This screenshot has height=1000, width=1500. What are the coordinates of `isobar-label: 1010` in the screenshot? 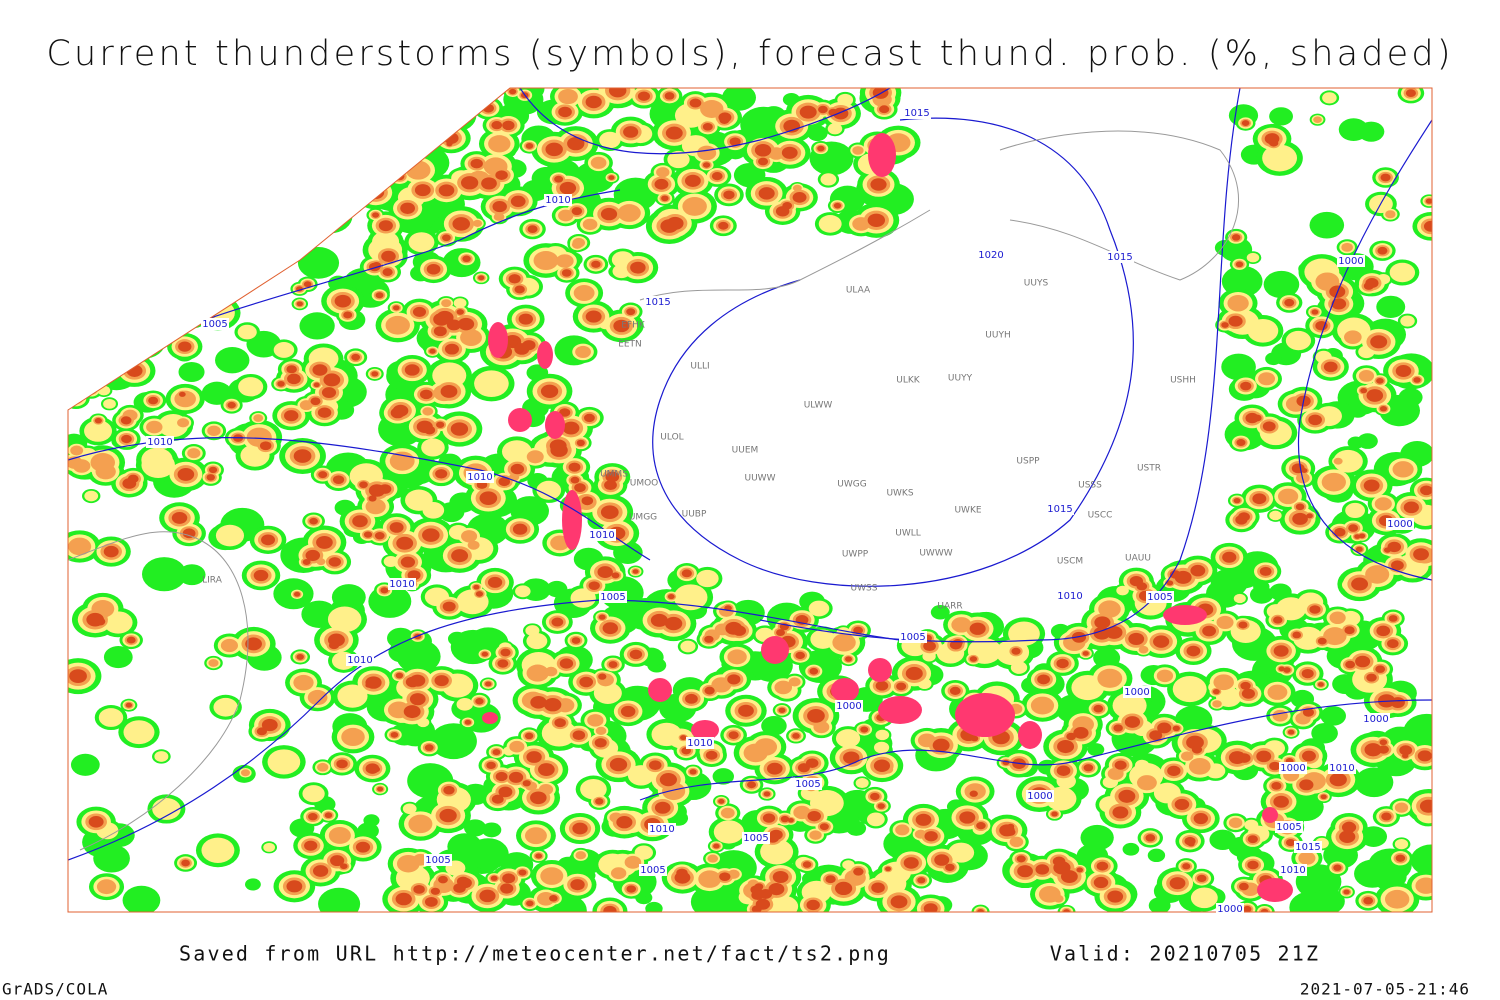 It's located at (359, 660).